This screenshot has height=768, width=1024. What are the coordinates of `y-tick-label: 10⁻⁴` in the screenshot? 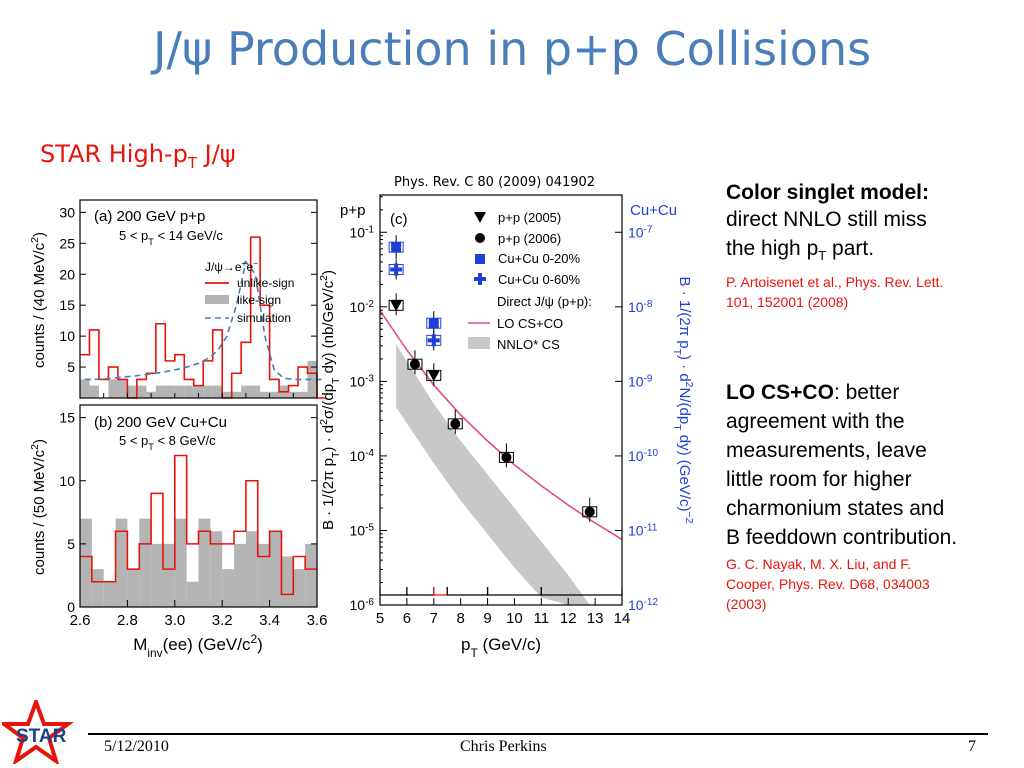 It's located at (362, 455).